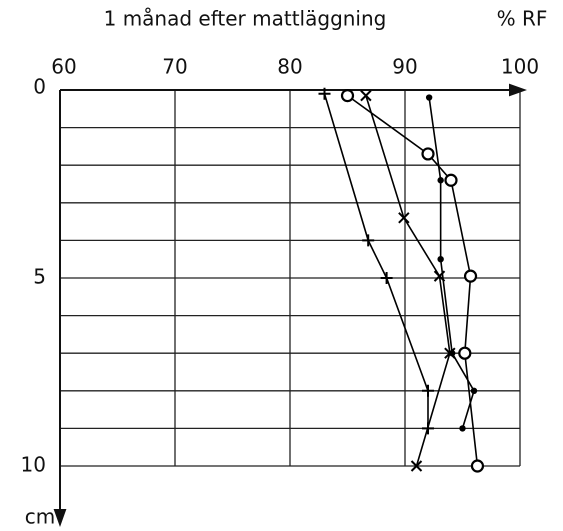  What do you see at coordinates (63, 67) in the screenshot?
I see `x-tick-label: 60` at bounding box center [63, 67].